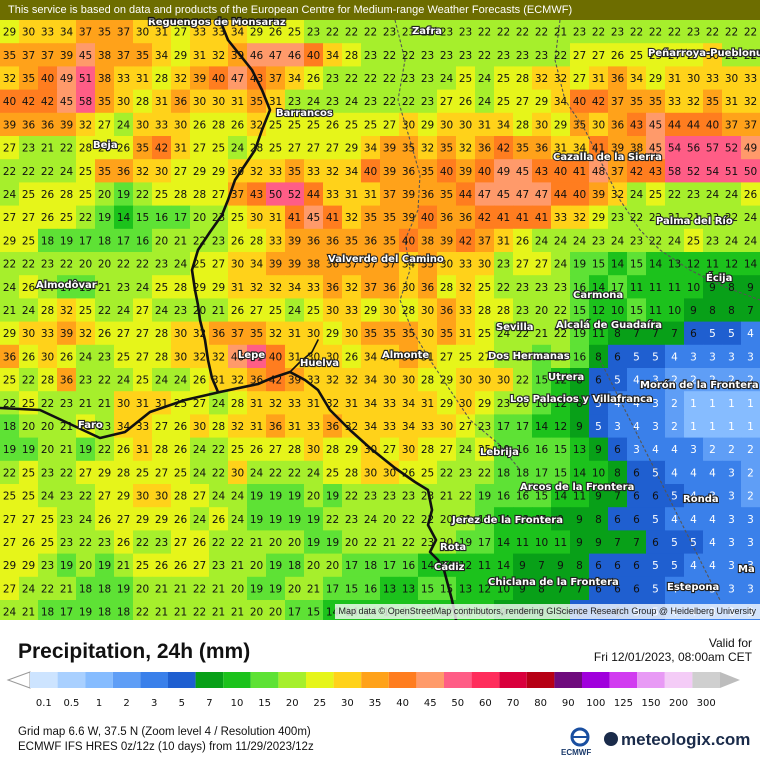  What do you see at coordinates (123, 79) in the screenshot?
I see `grid-value: 33` at bounding box center [123, 79].